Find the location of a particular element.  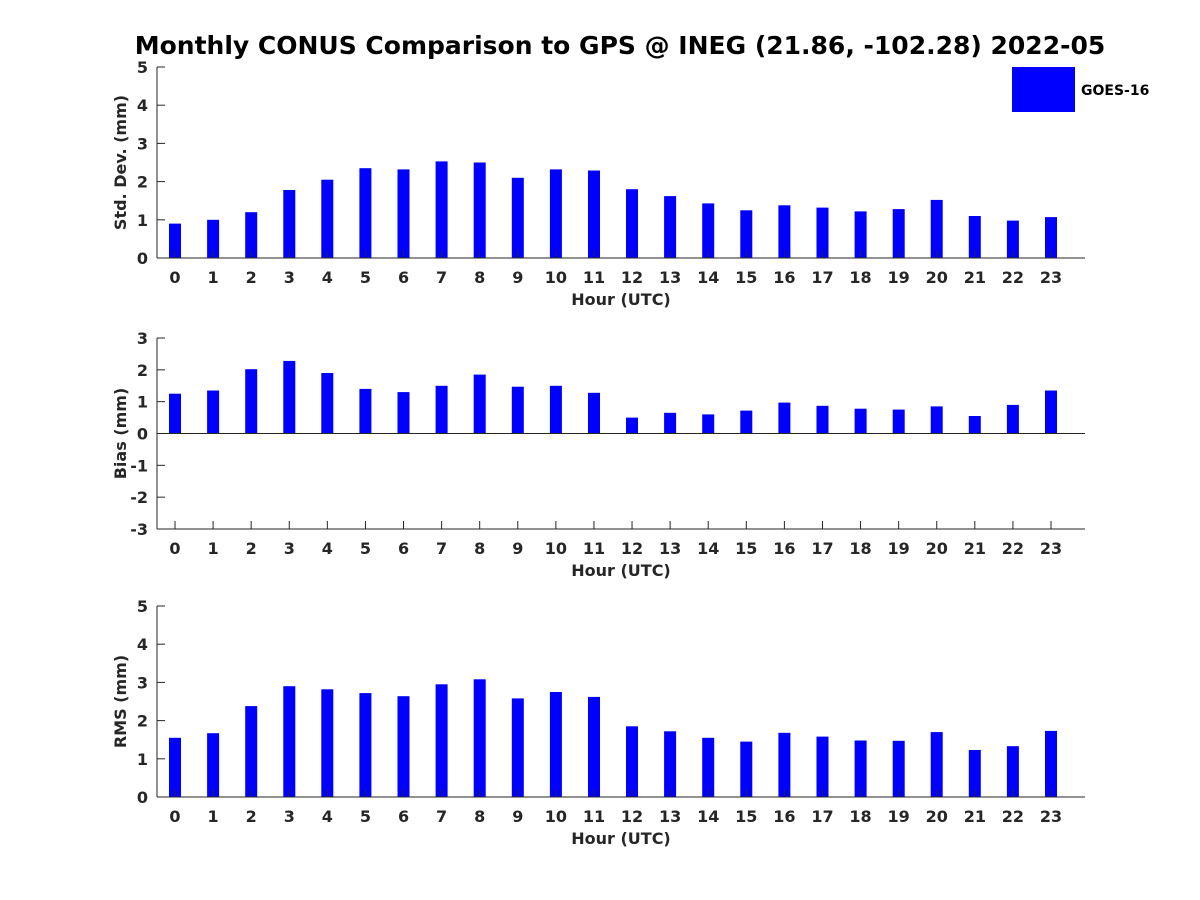

y-tick-label: 5 is located at coordinates (142, 606).